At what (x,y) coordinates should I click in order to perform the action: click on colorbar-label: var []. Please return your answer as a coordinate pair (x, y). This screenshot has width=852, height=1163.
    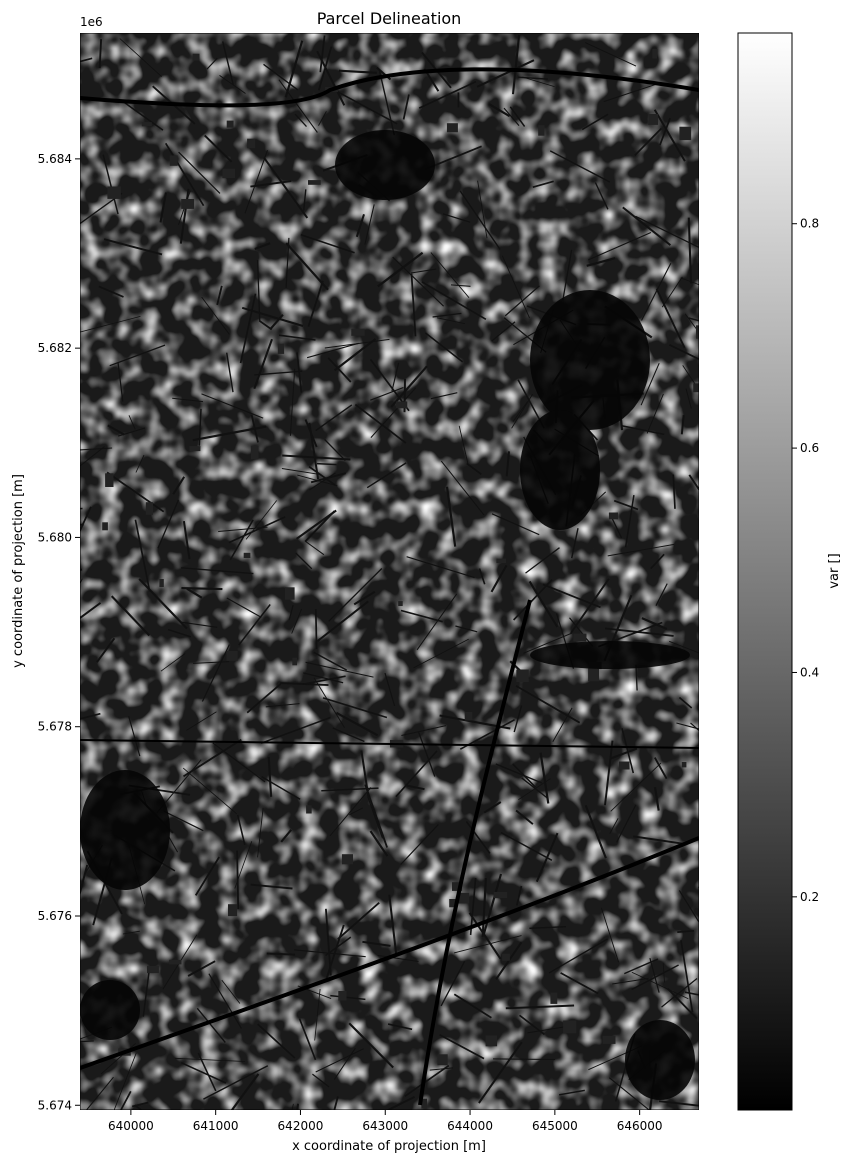
    Looking at the image, I should click on (834, 570).